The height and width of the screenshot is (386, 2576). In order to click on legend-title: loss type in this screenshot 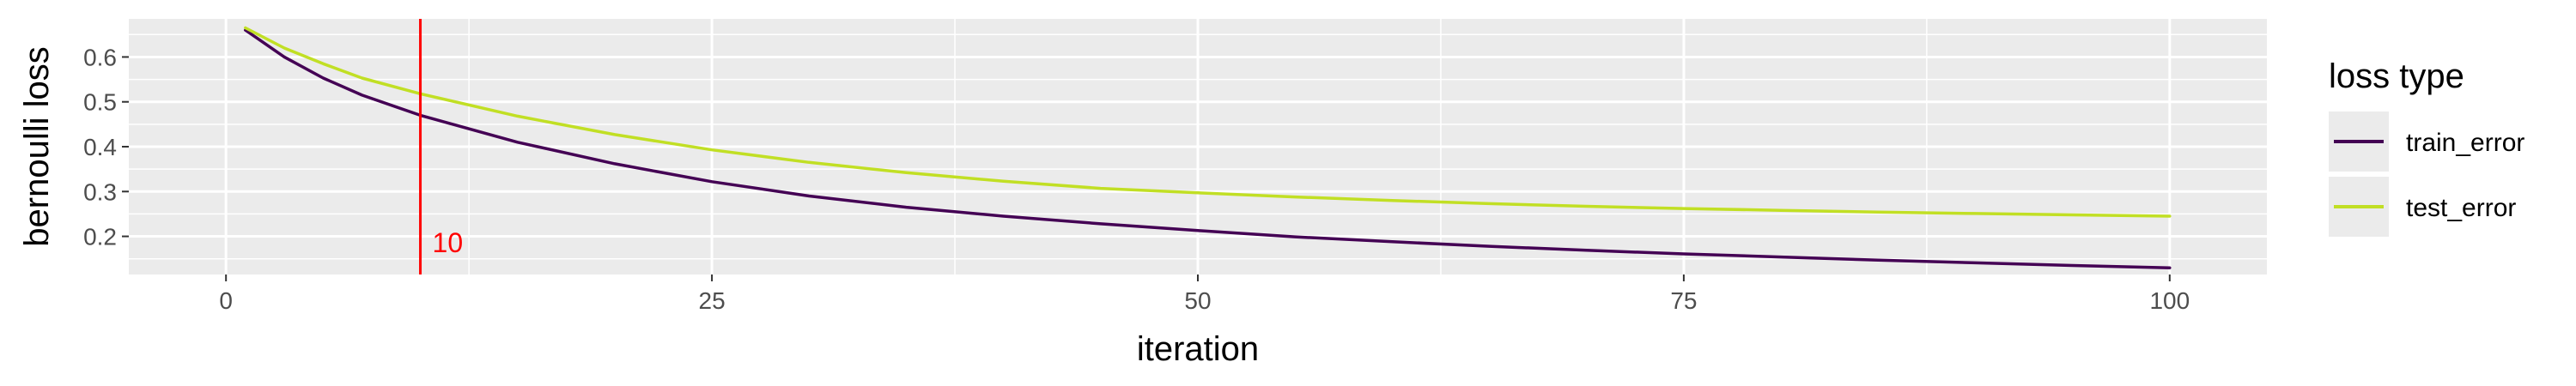, I will do `click(2397, 76)`.